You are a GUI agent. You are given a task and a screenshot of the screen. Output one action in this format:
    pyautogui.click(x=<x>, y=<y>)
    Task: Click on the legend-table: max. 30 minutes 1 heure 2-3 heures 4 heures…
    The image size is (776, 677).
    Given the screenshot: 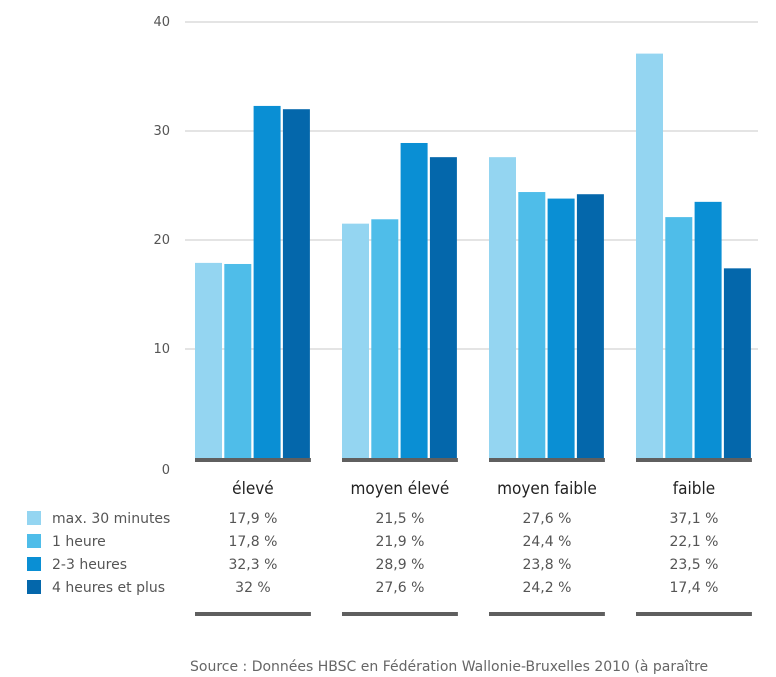 What is the action you would take?
    pyautogui.click(x=98, y=553)
    